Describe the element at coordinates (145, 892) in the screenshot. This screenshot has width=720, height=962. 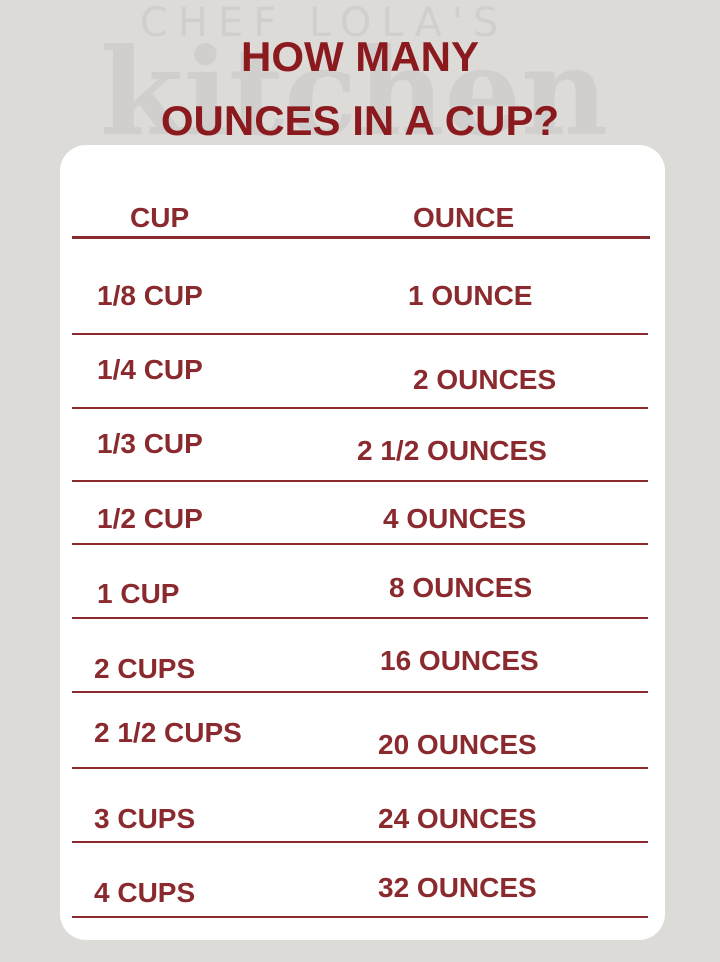
I see `cup-cell: 4 CUPS` at that location.